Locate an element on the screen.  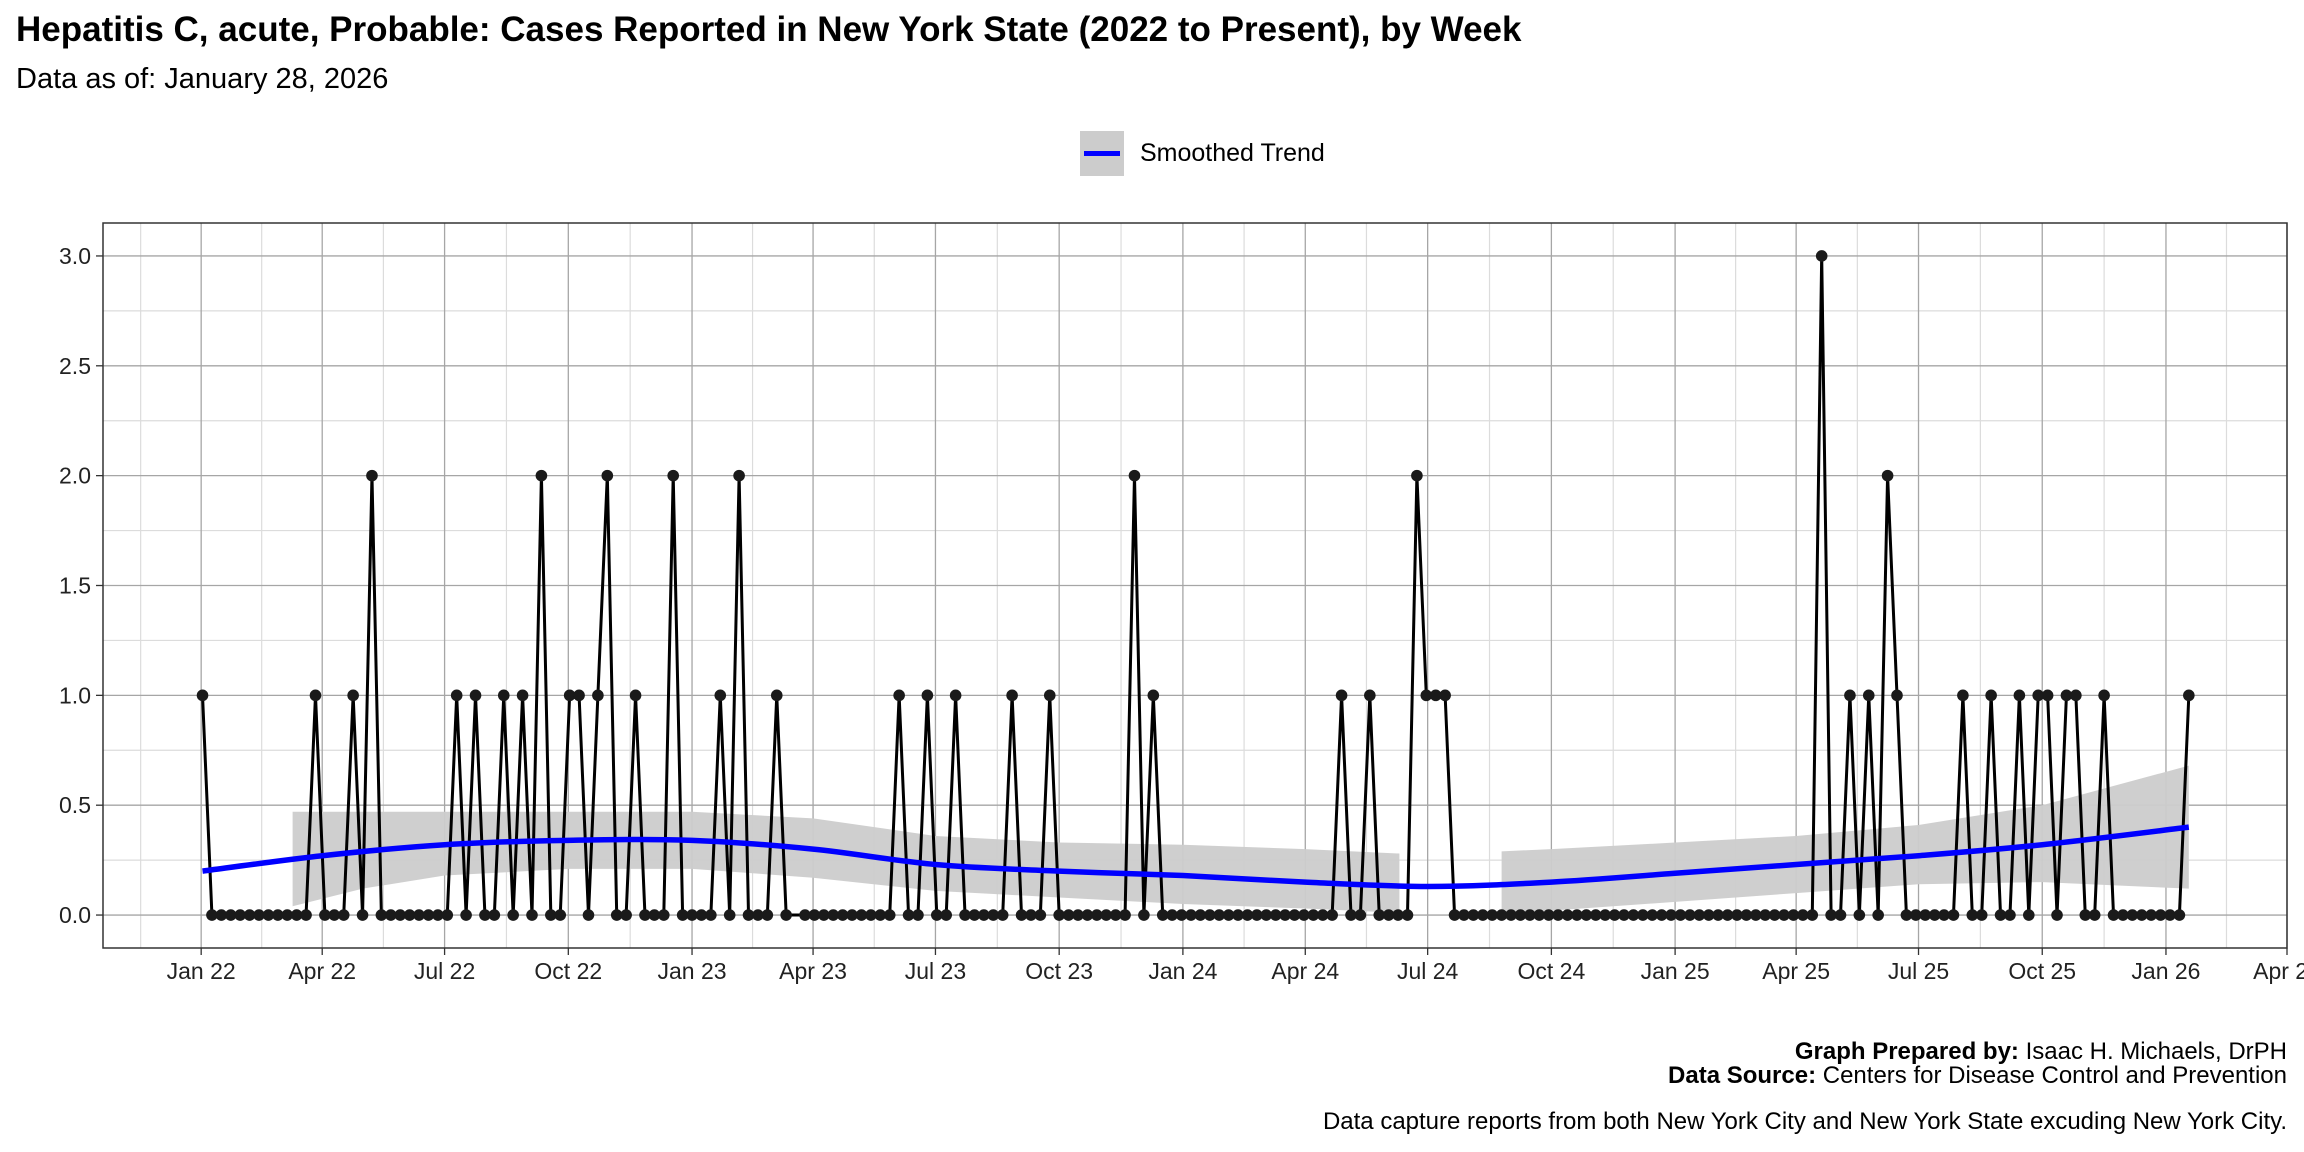
x-tick-label: Jan 25 is located at coordinates (1675, 971).